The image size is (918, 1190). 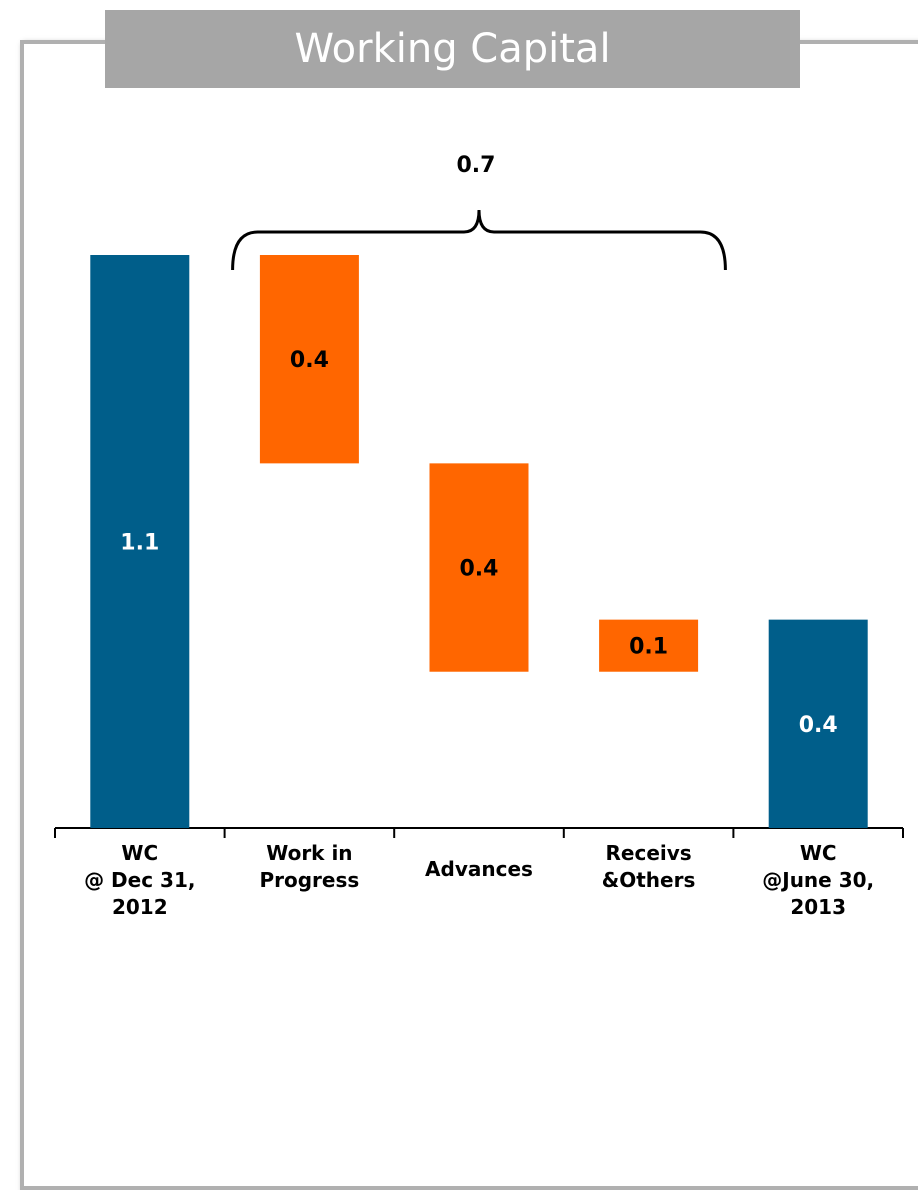 What do you see at coordinates (476, 165) in the screenshot?
I see `annotation: 0.7` at bounding box center [476, 165].